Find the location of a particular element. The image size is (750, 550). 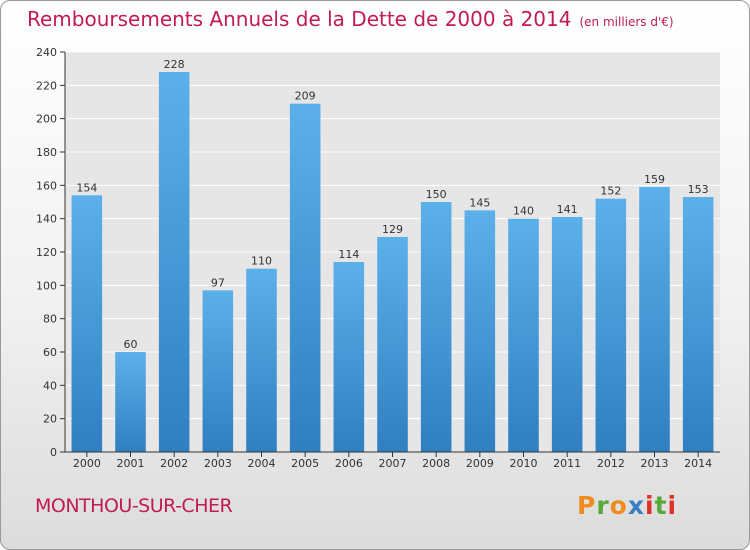

x-tick-label: 2005 is located at coordinates (305, 463).